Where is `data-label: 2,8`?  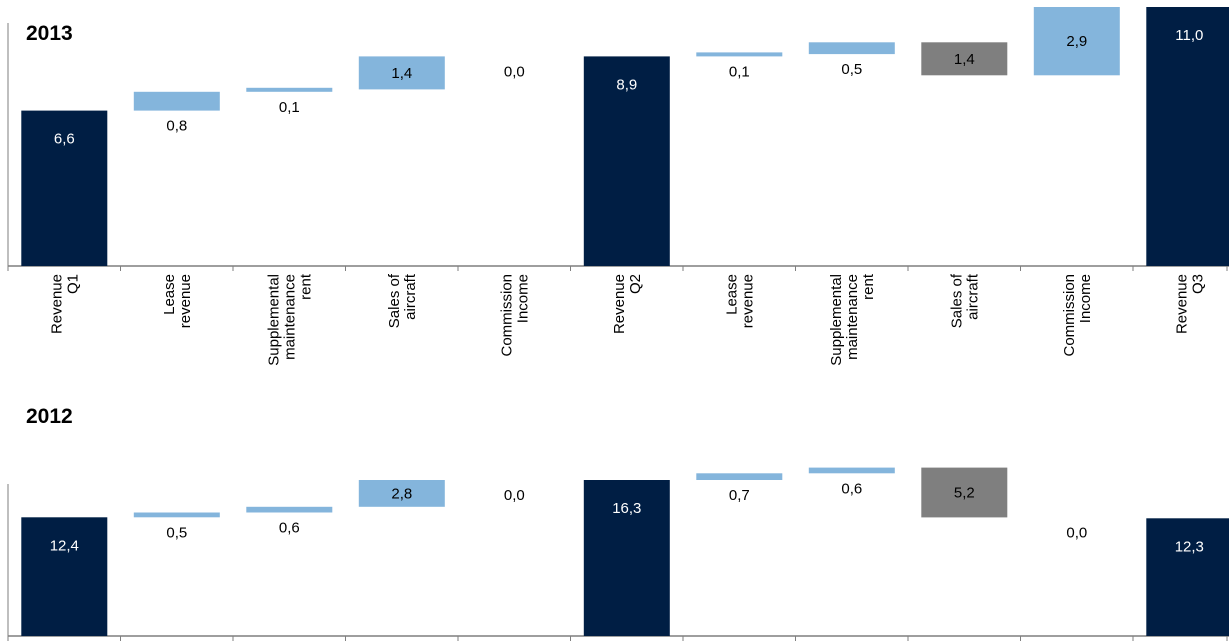
data-label: 2,8 is located at coordinates (401, 493).